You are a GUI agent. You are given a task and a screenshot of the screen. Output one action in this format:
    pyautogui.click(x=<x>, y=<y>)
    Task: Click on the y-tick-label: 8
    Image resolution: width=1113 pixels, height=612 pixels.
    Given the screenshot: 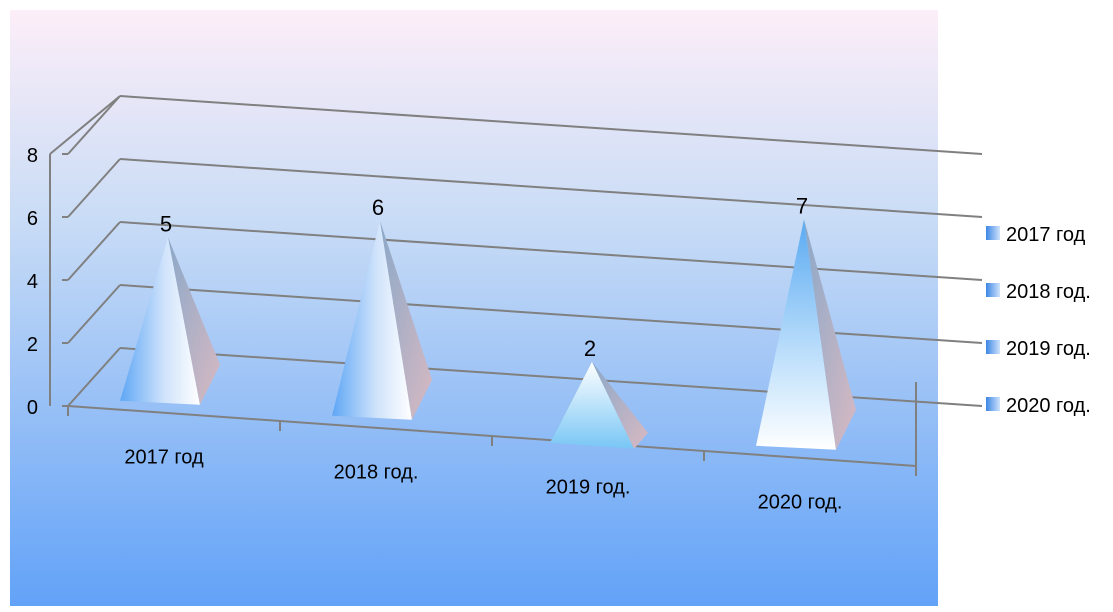 What is the action you would take?
    pyautogui.click(x=32, y=156)
    